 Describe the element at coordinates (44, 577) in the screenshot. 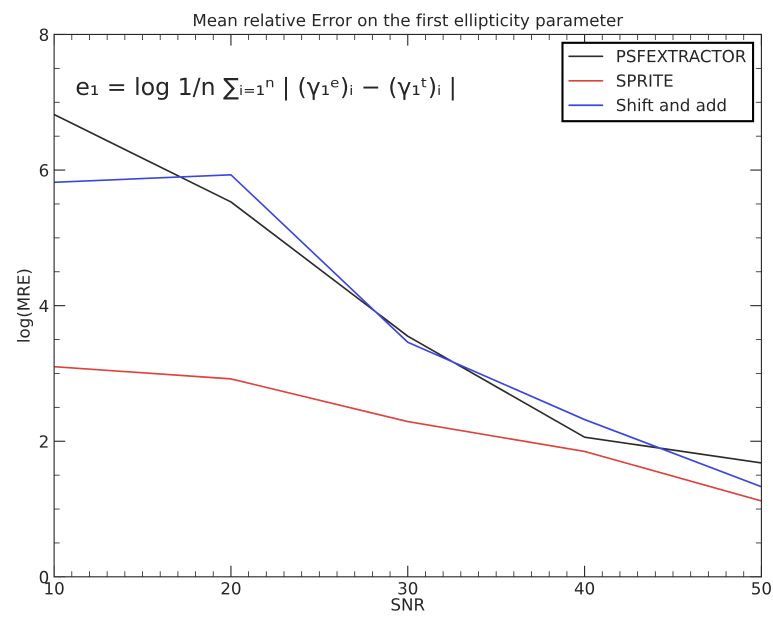

I see `y-tick-label: 0` at that location.